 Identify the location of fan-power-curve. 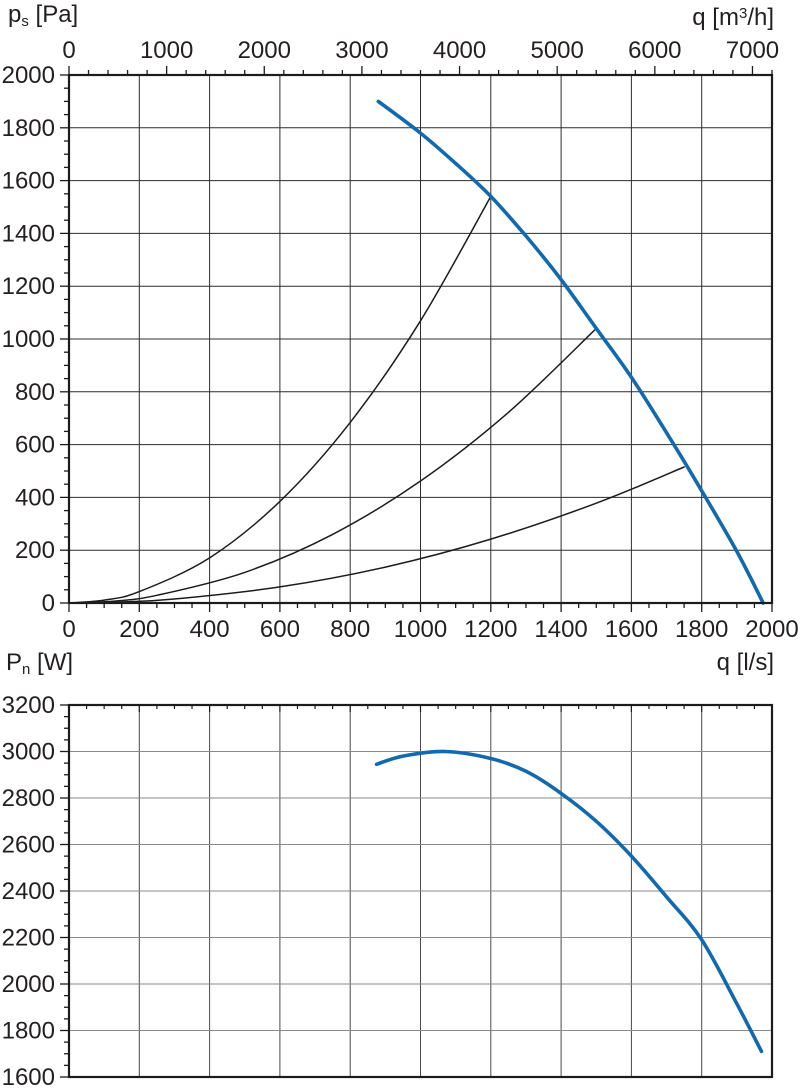
(569, 901).